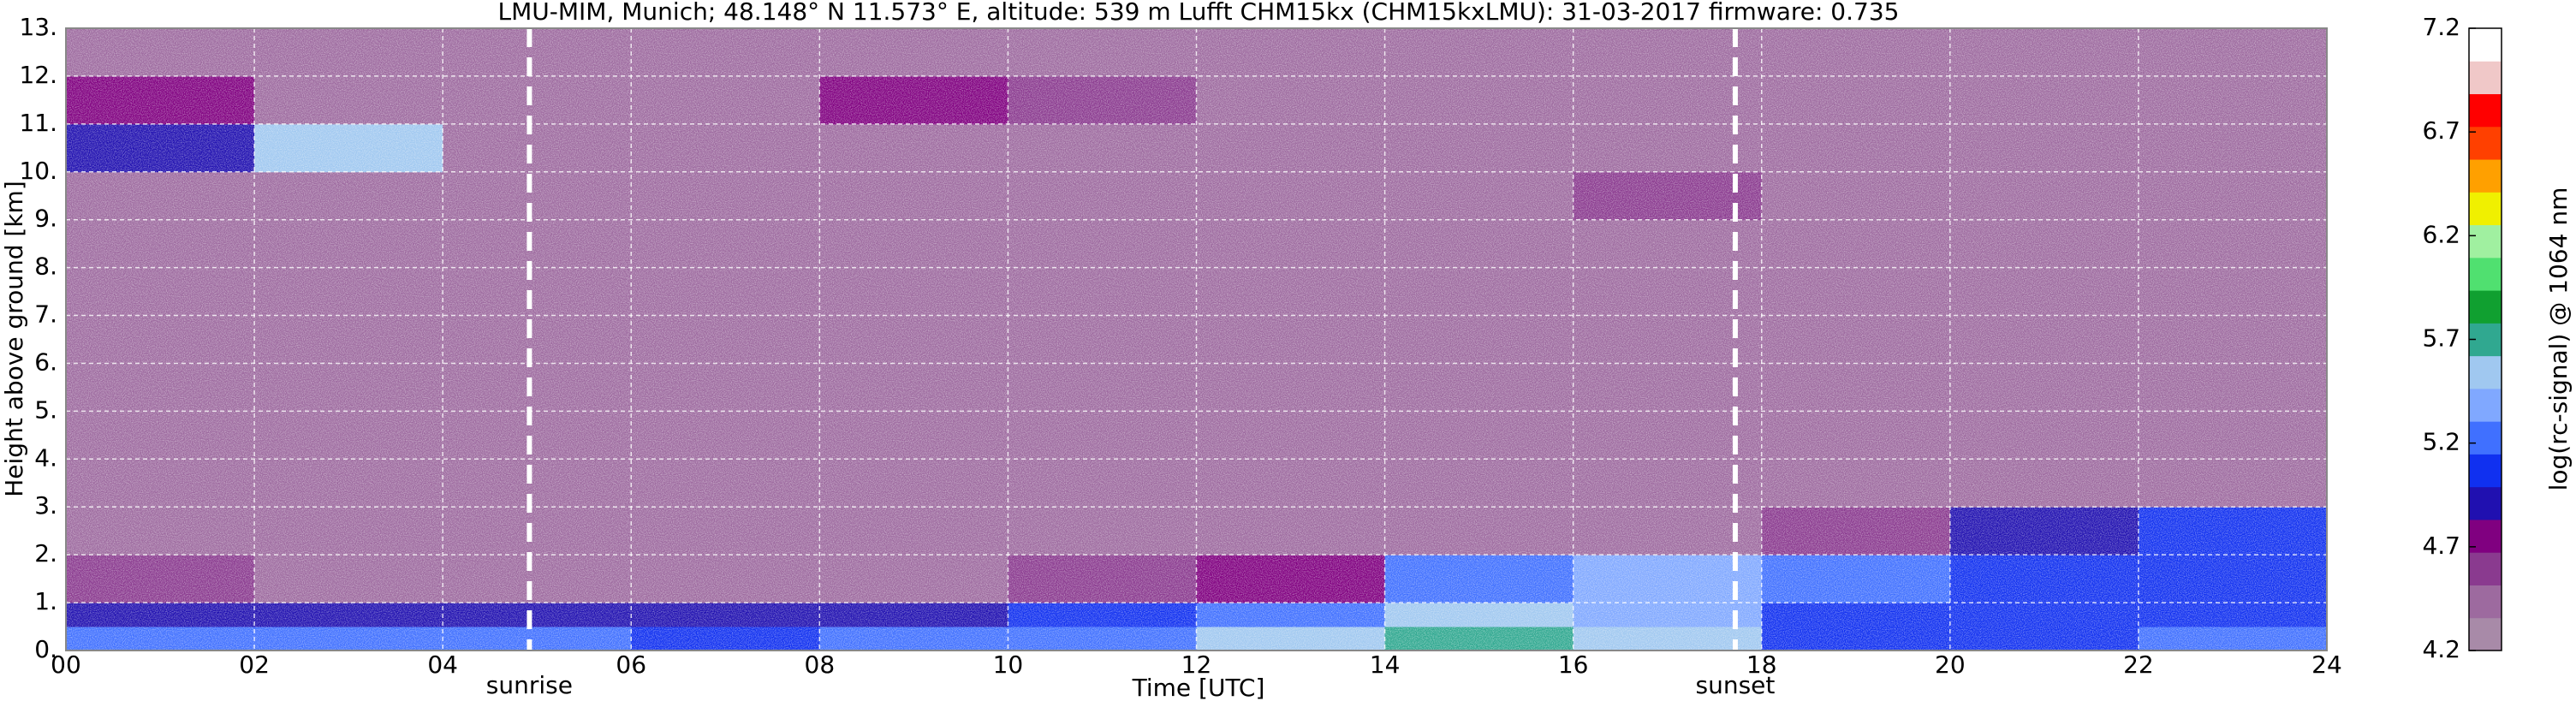  I want to click on colorbar-tick-label: 5.7, so click(2441, 338).